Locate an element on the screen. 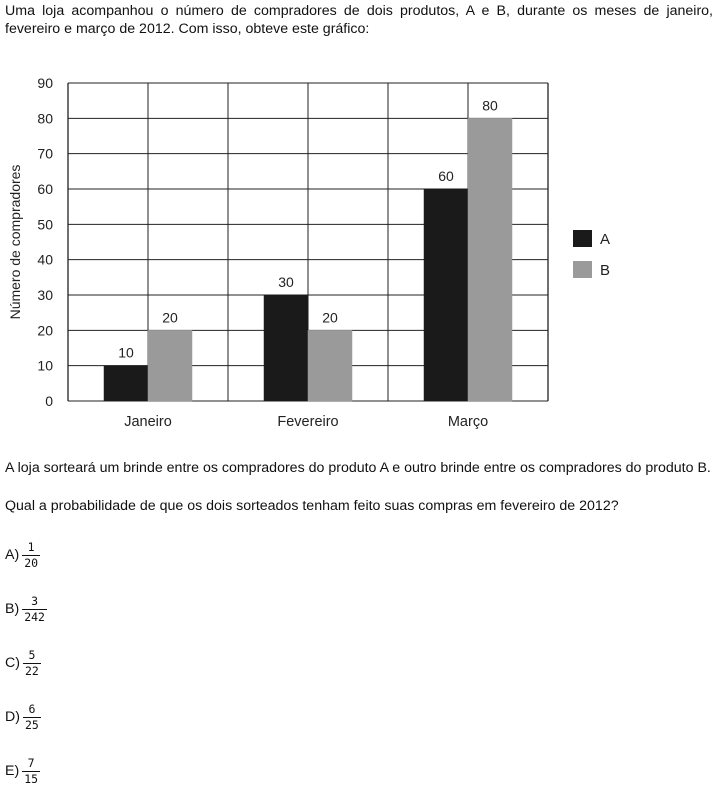 Image resolution: width=720 pixels, height=792 pixels. y-axis-label: Número de compradores is located at coordinates (15, 242).